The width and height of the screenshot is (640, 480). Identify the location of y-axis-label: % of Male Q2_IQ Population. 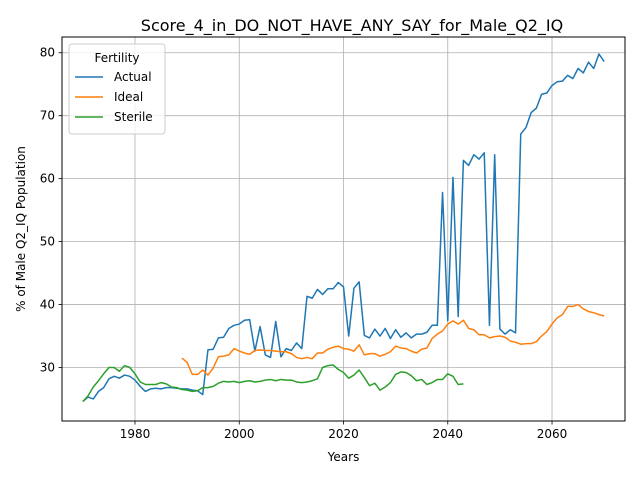
(21, 229).